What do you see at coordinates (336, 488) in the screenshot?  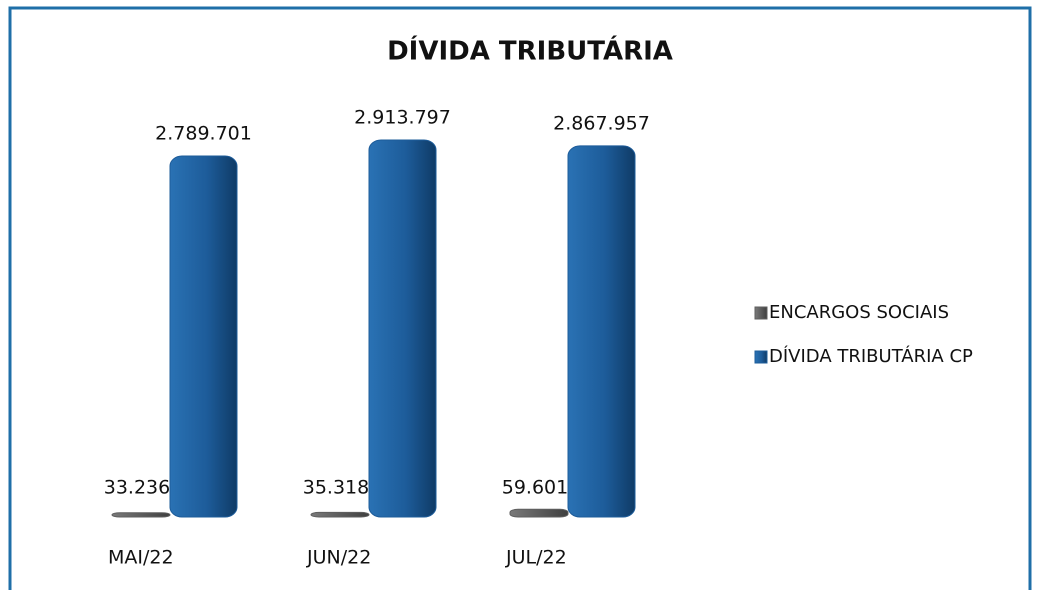 I see `value-label: 35.318` at bounding box center [336, 488].